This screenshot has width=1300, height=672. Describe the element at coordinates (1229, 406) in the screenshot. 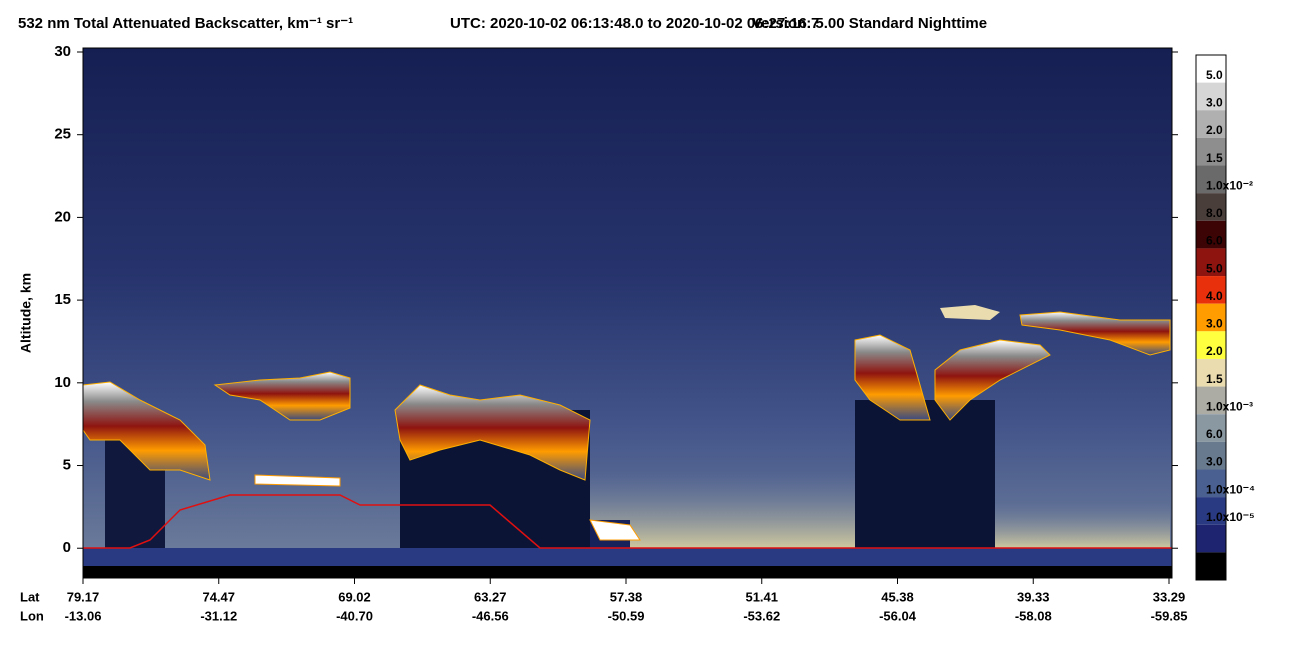

I see `colorbar-label: 1.0x10⁻³` at that location.